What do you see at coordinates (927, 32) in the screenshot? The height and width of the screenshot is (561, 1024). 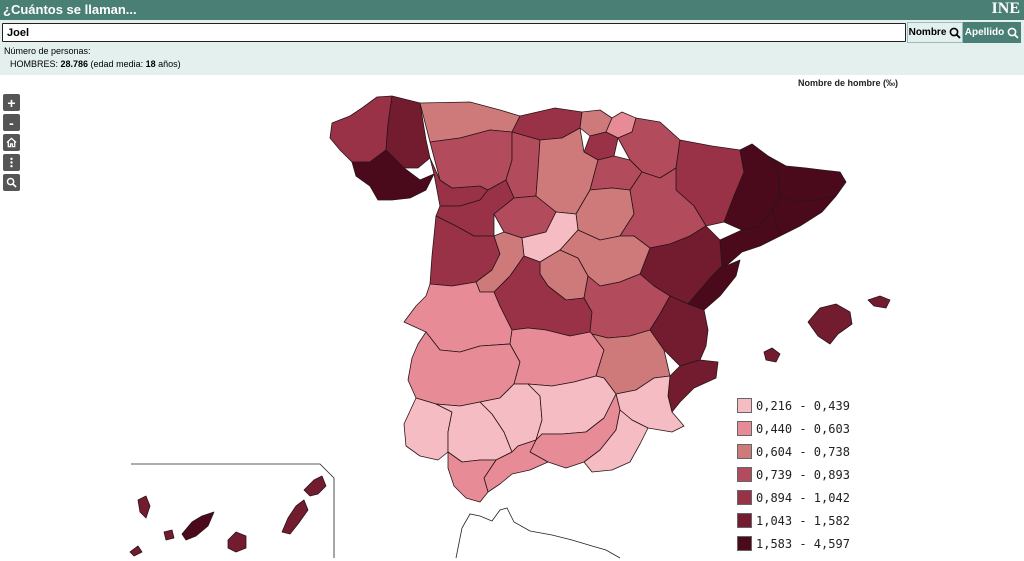 I see `nombre-button-label: Nombre` at bounding box center [927, 32].